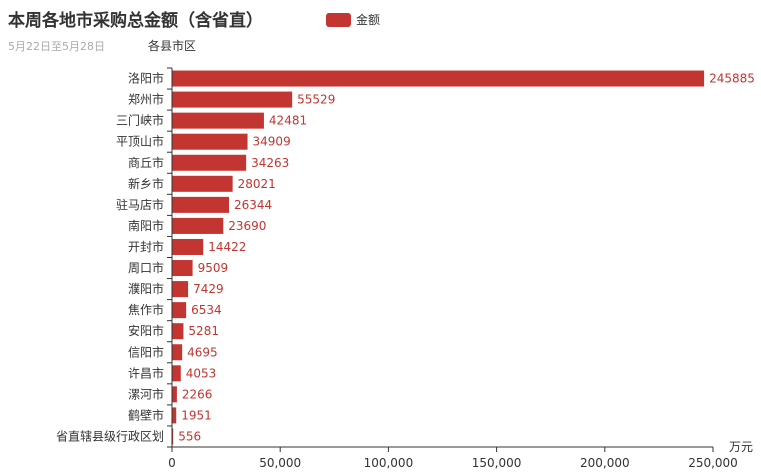 The image size is (761, 475). I want to click on data-label: 42481, so click(288, 121).